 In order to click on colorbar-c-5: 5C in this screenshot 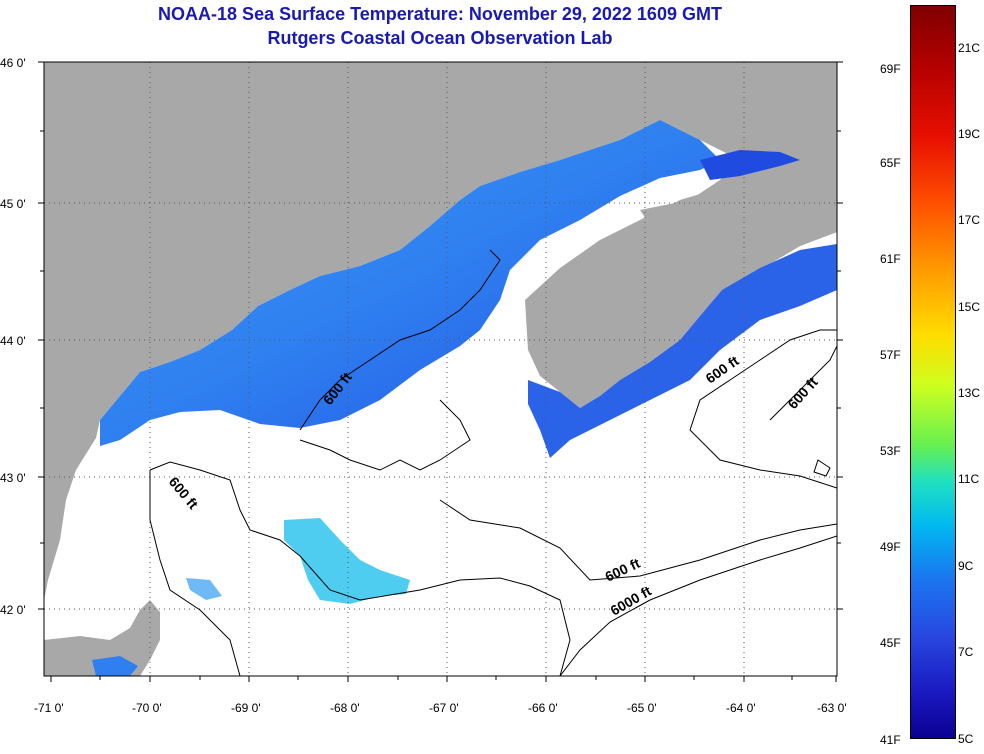, I will do `click(966, 739)`.